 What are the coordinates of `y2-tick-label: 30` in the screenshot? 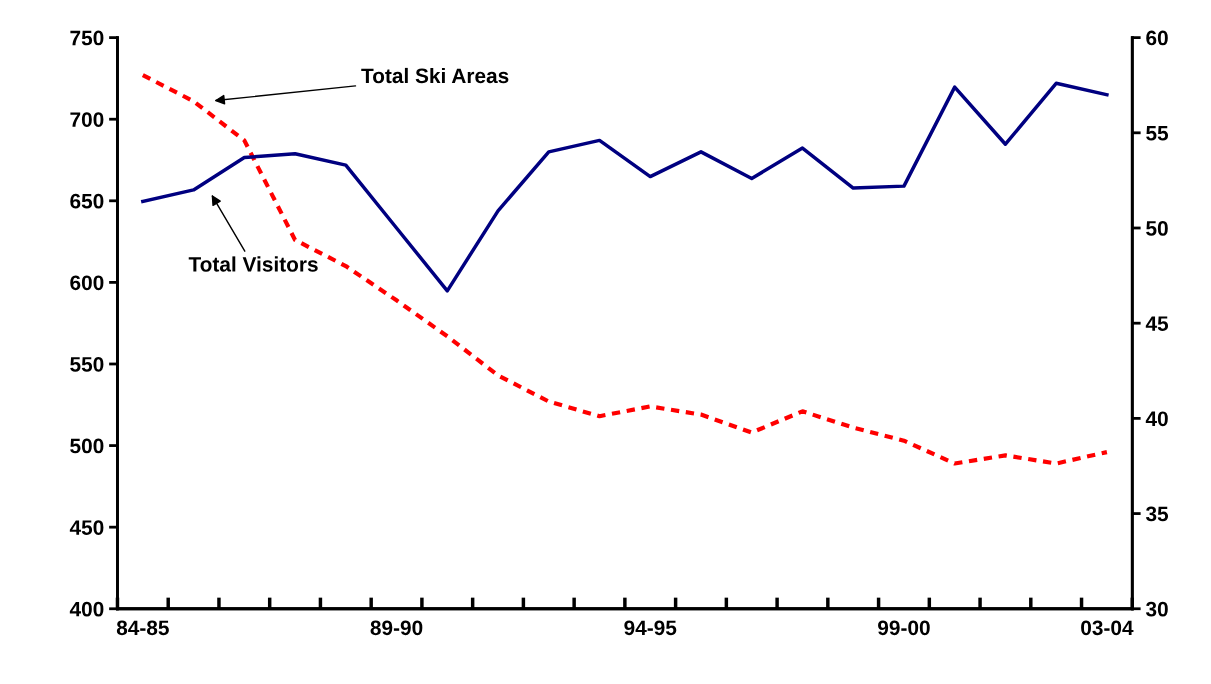 It's located at (1156, 609).